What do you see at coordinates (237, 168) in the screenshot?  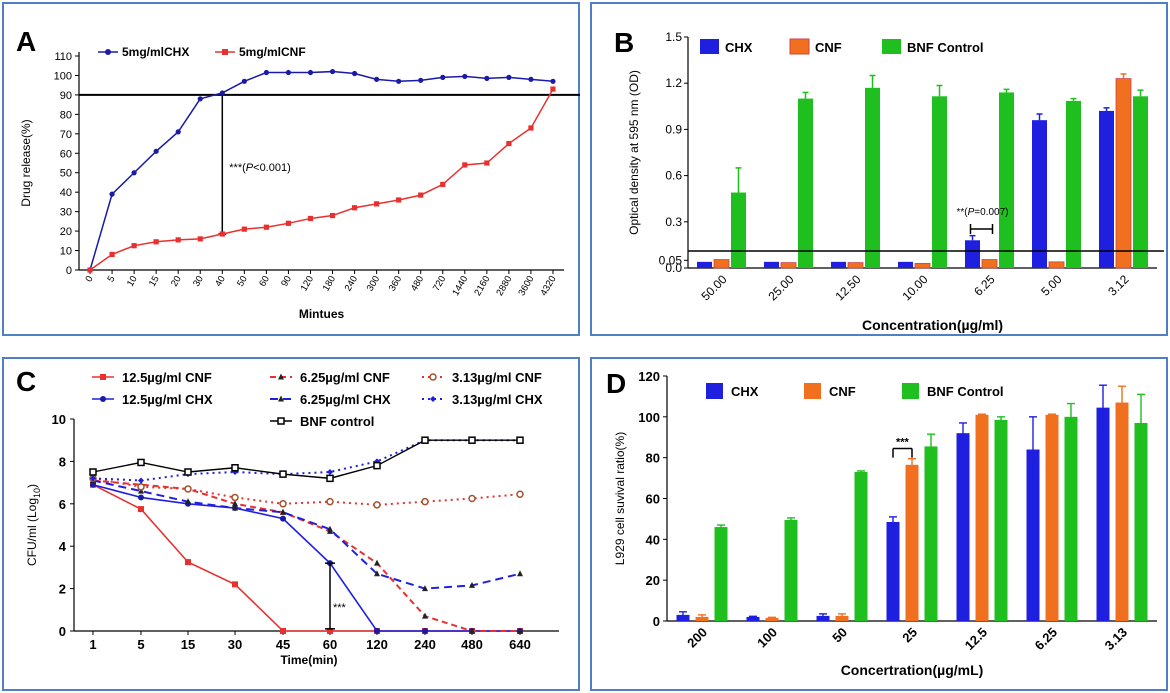 I see `significance-label-part: ***(` at bounding box center [237, 168].